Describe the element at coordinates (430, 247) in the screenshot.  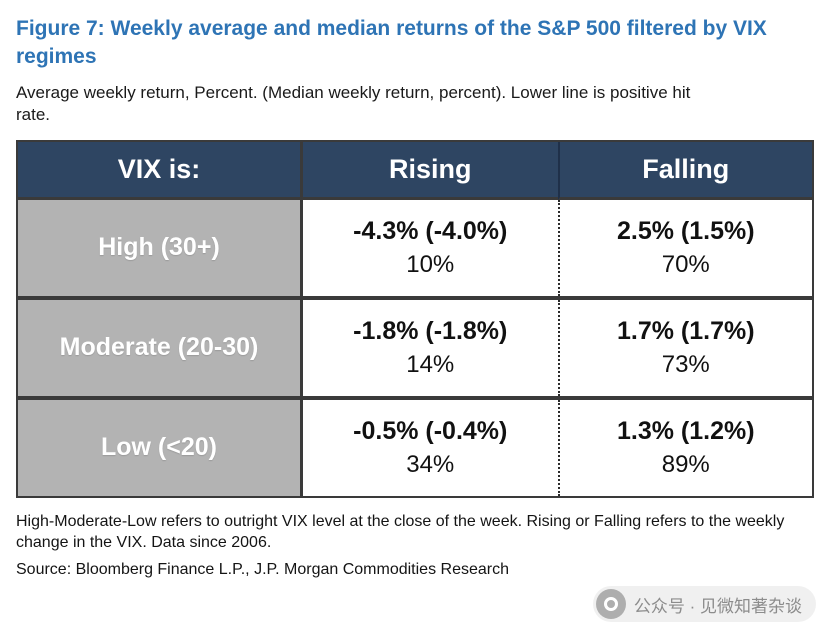
I see `cell-high-rising: -4.3% (-4.0%) 10%` at that location.